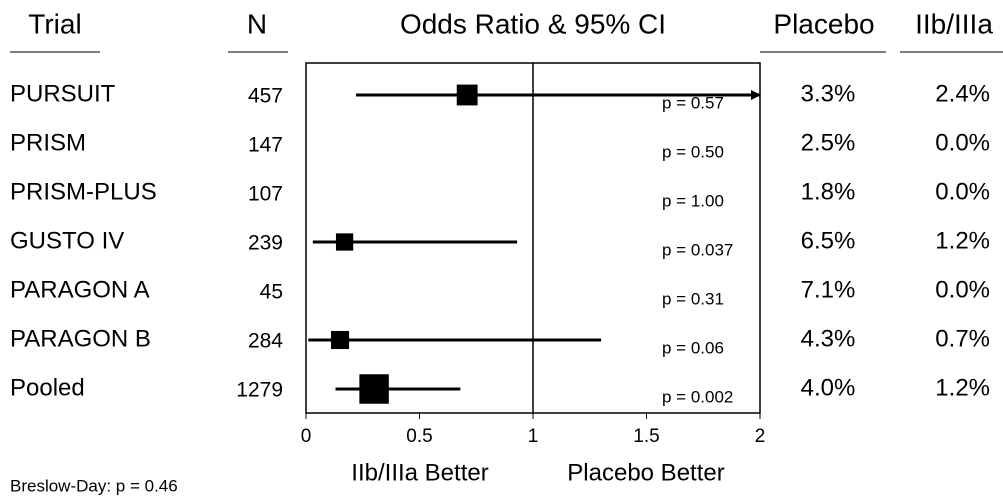 The image size is (1003, 498). I want to click on p-value: p = 1.00, so click(693, 200).